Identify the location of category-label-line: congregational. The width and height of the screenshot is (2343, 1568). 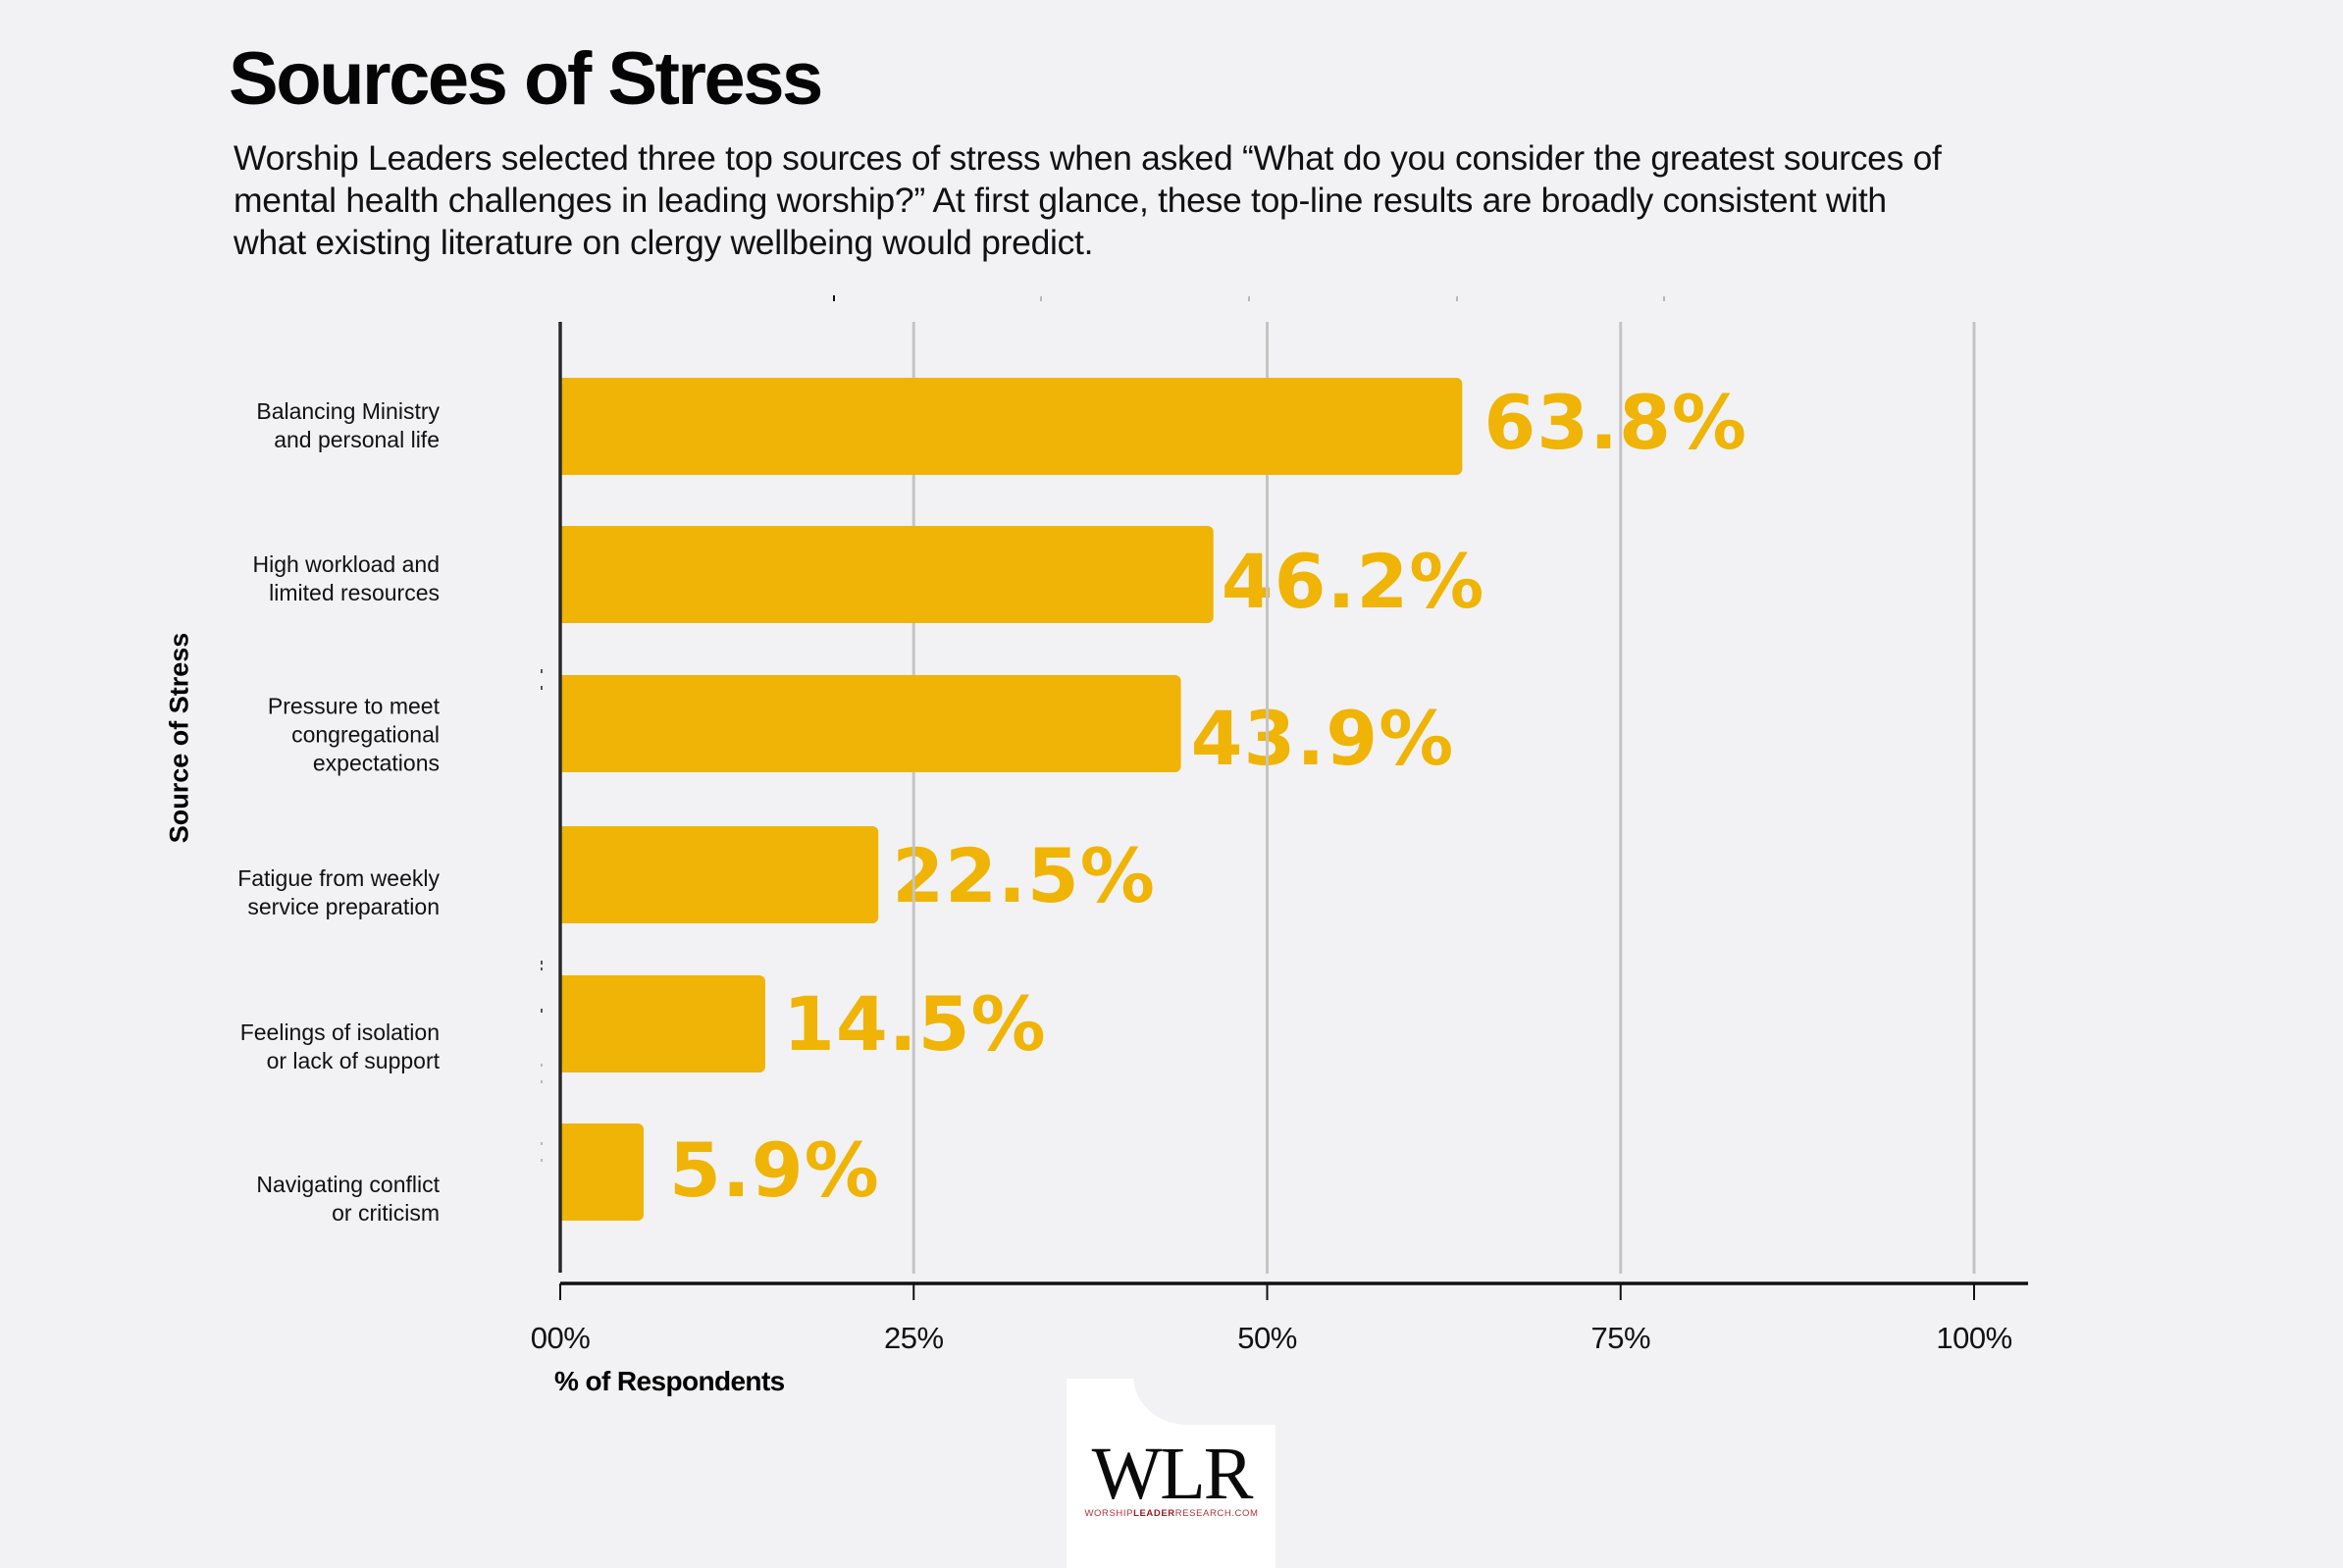
(366, 735).